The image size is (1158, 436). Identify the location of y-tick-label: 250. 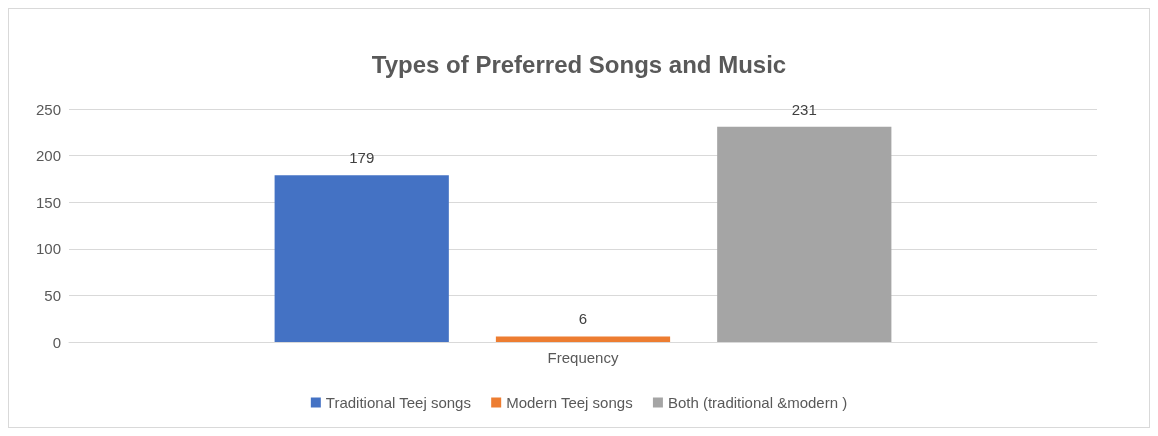
(48, 109).